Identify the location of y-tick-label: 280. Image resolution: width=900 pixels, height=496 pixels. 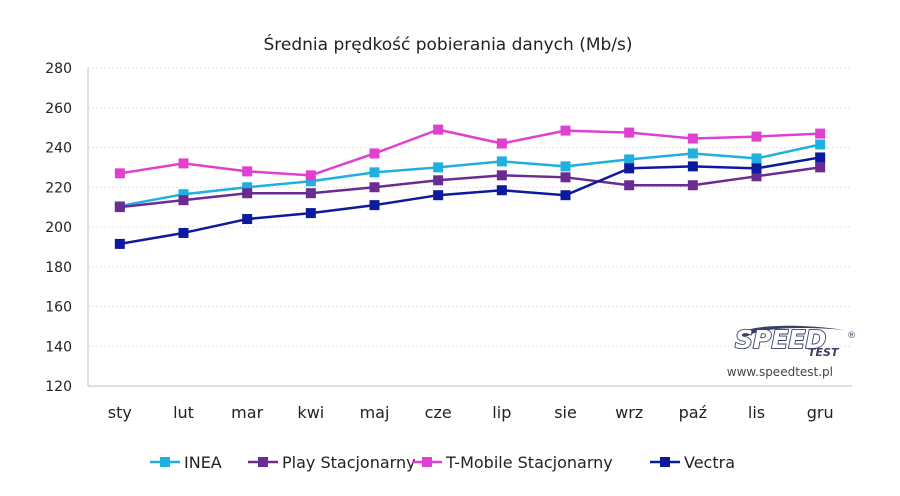
(58, 69).